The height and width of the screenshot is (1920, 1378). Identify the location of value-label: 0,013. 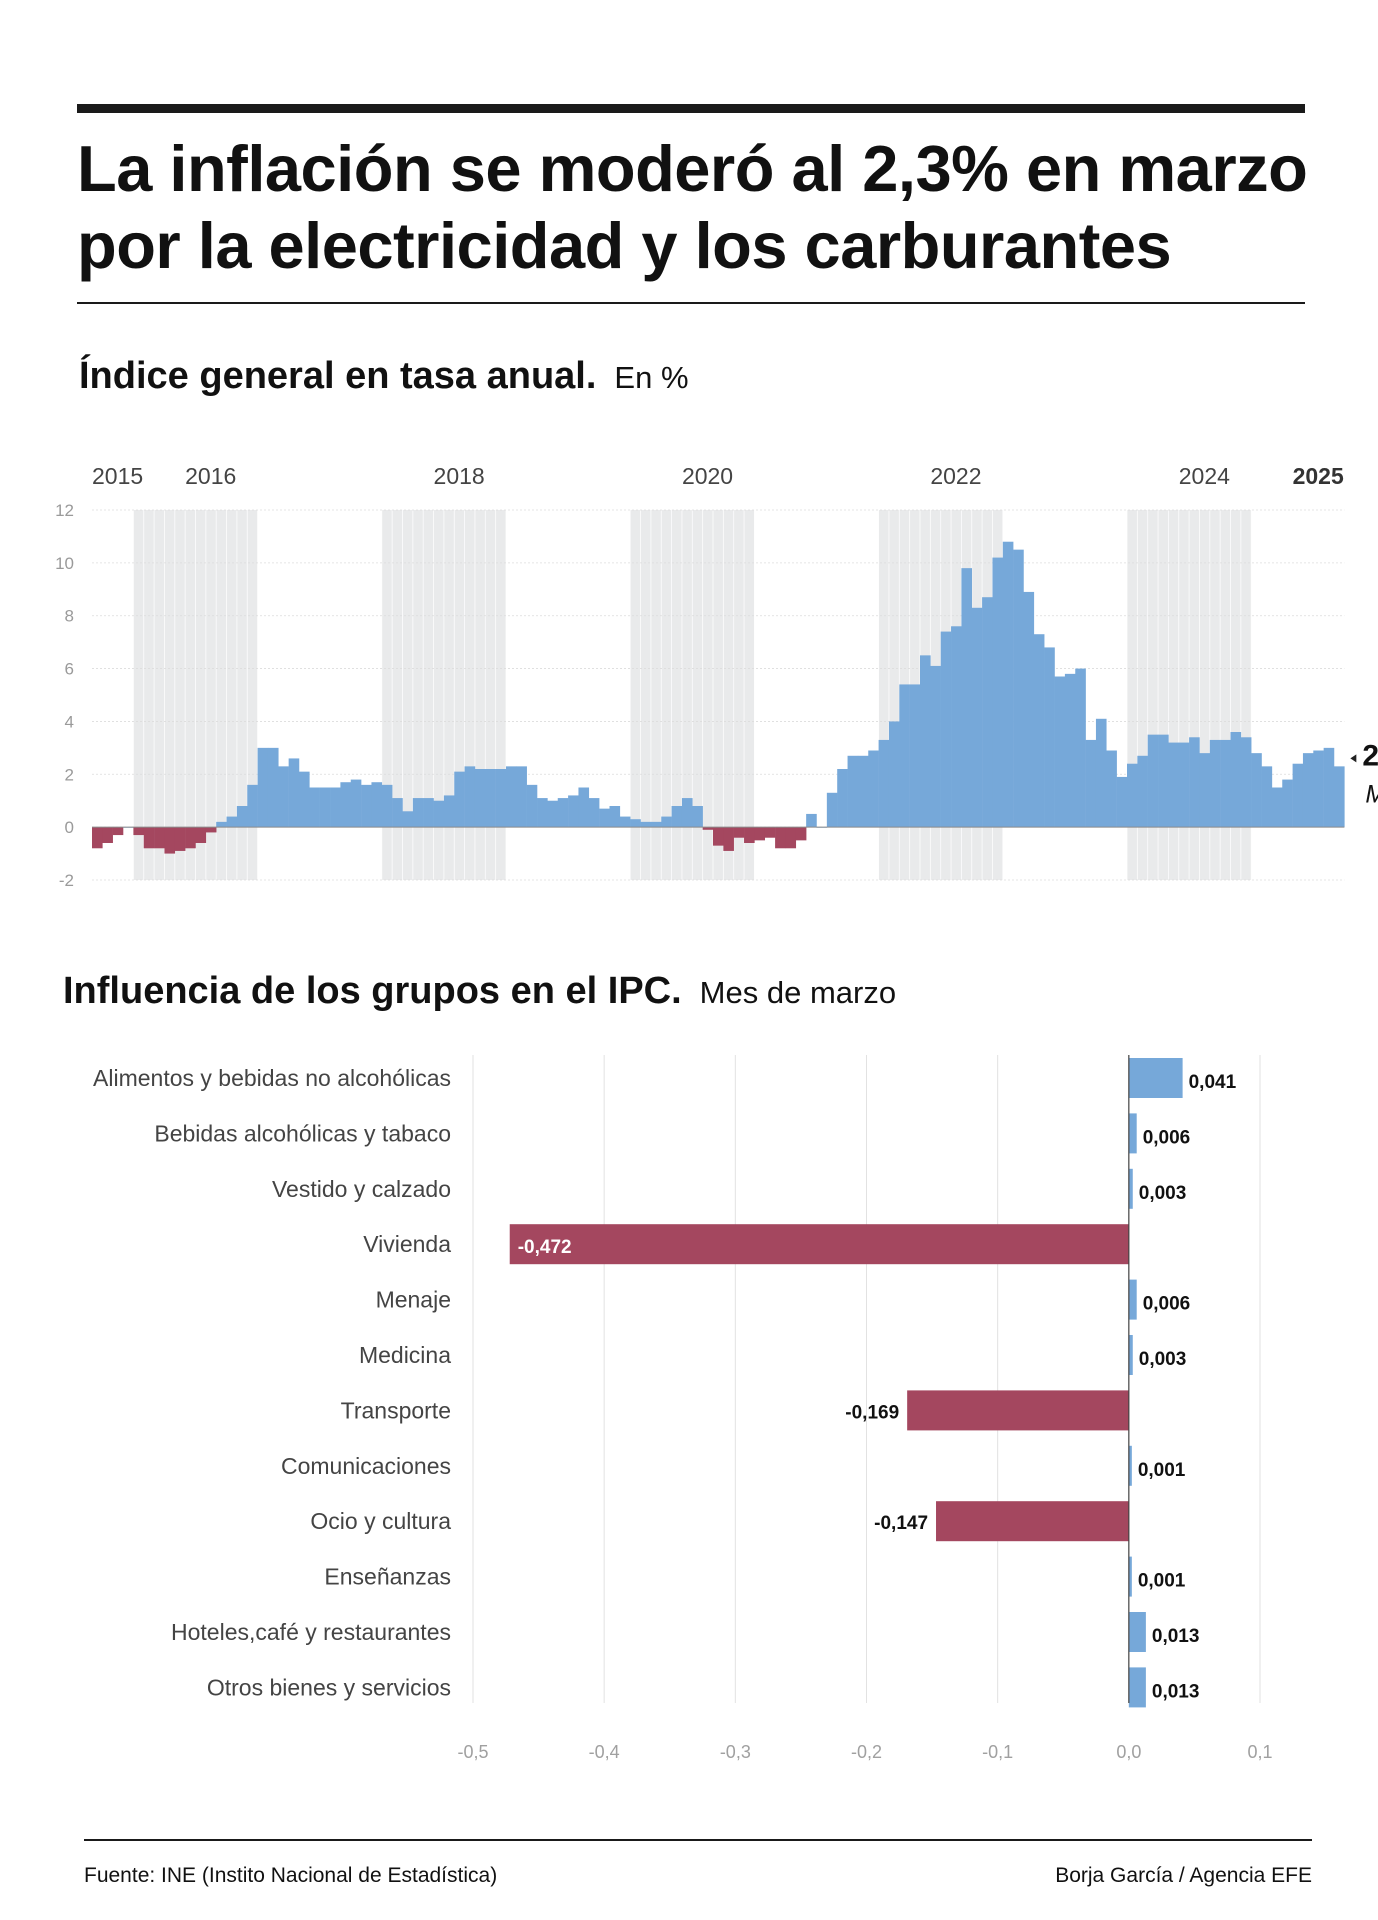
(1176, 1636).